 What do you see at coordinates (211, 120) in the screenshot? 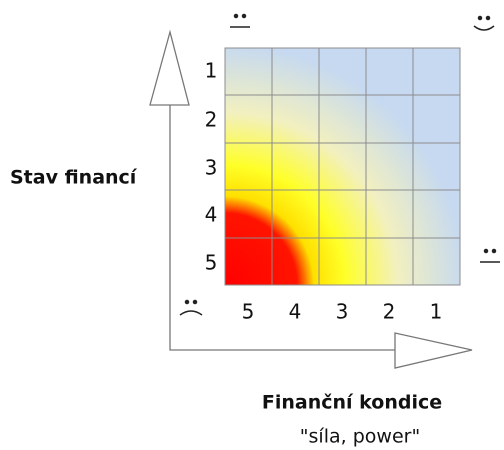
I see `y-tick: 2` at bounding box center [211, 120].